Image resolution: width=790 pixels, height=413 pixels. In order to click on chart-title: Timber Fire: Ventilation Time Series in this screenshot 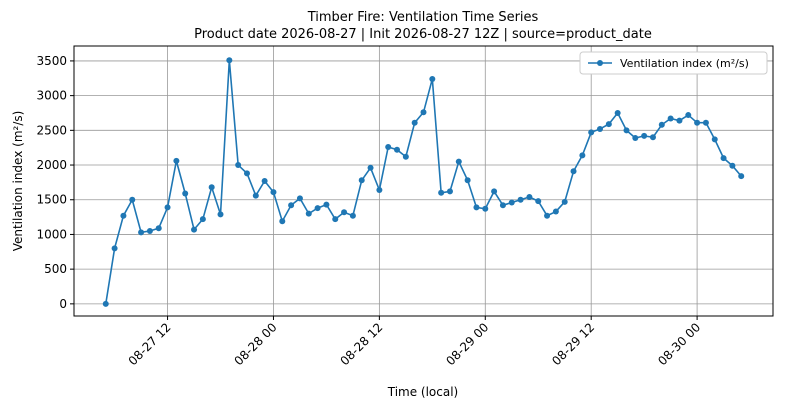, I will do `click(423, 17)`.